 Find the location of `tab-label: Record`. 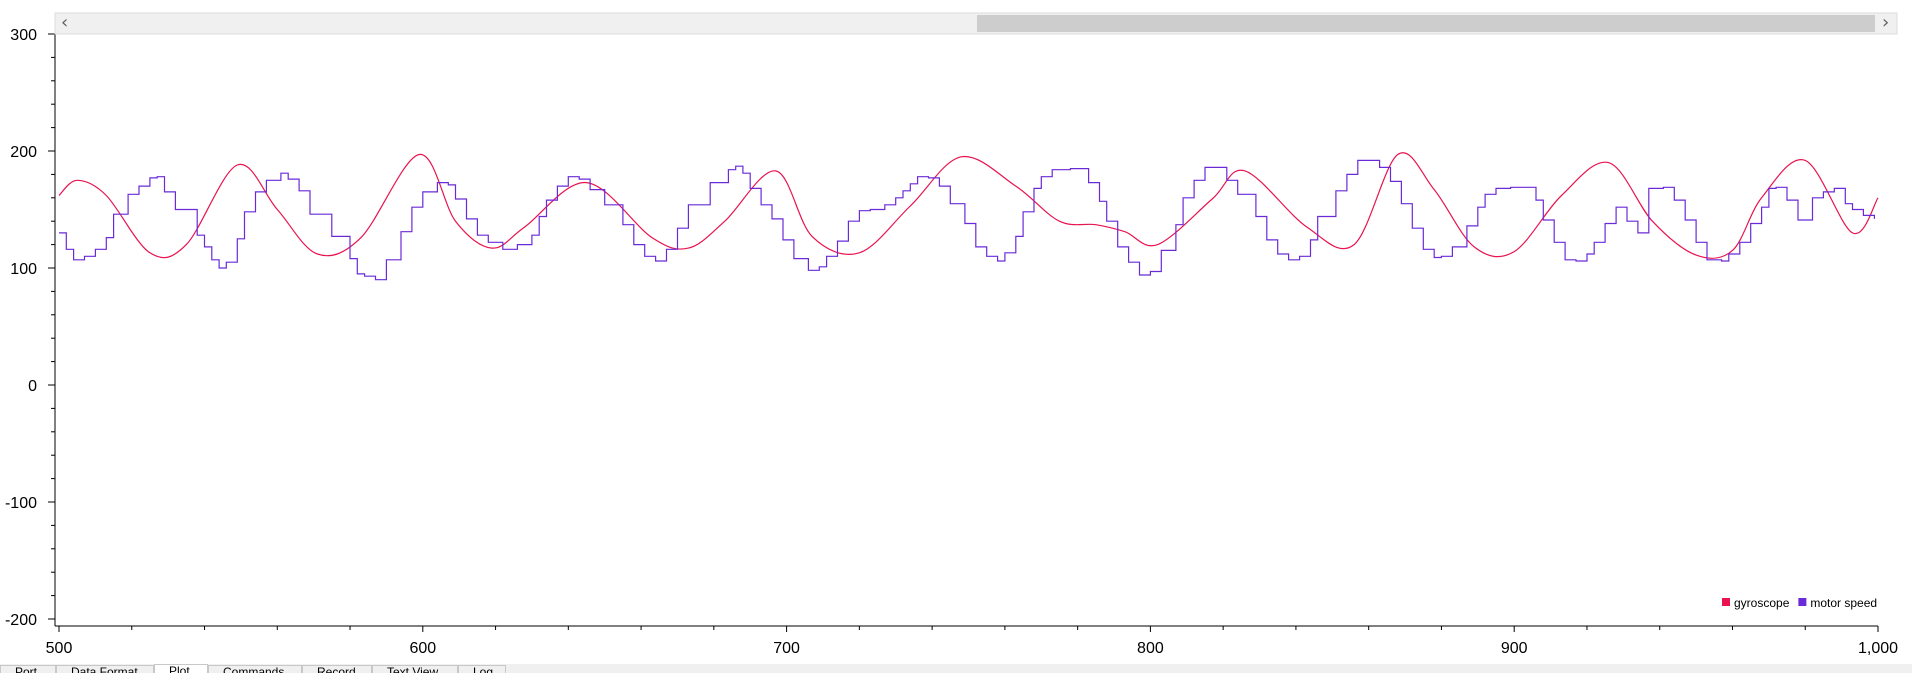

tab-label: Record is located at coordinates (336, 669).